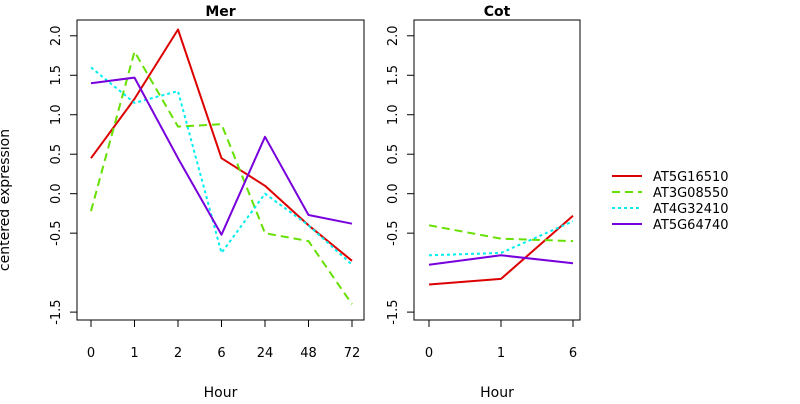 The width and height of the screenshot is (800, 404). What do you see at coordinates (265, 353) in the screenshot?
I see `x-tick-label: 24` at bounding box center [265, 353].